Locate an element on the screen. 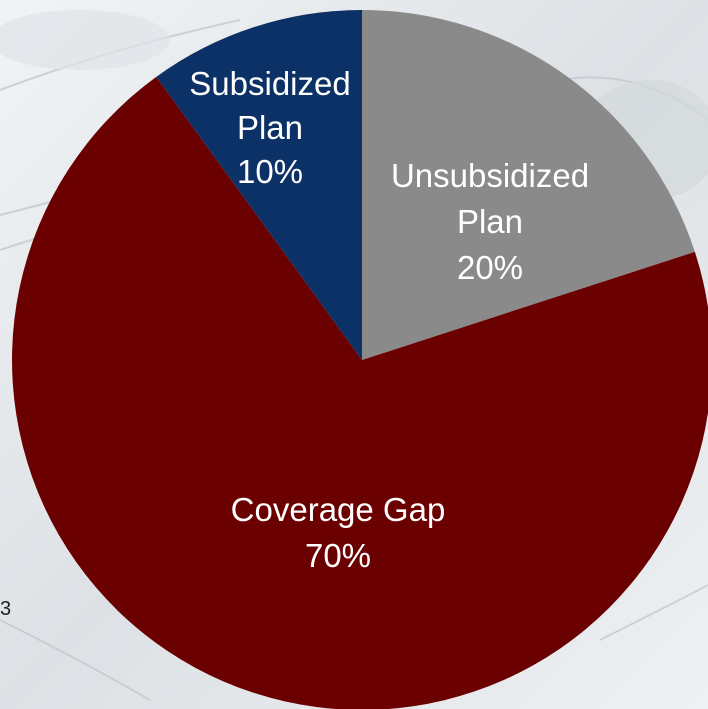  slice-label-coverage-gap: Coverage Gap 70% is located at coordinates (338, 532).